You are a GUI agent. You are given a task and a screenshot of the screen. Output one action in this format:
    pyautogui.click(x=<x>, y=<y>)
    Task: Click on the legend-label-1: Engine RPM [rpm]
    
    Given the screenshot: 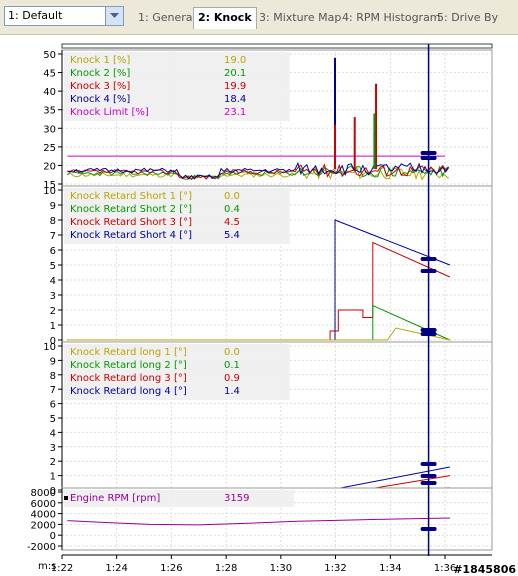 What is the action you would take?
    pyautogui.click(x=115, y=498)
    